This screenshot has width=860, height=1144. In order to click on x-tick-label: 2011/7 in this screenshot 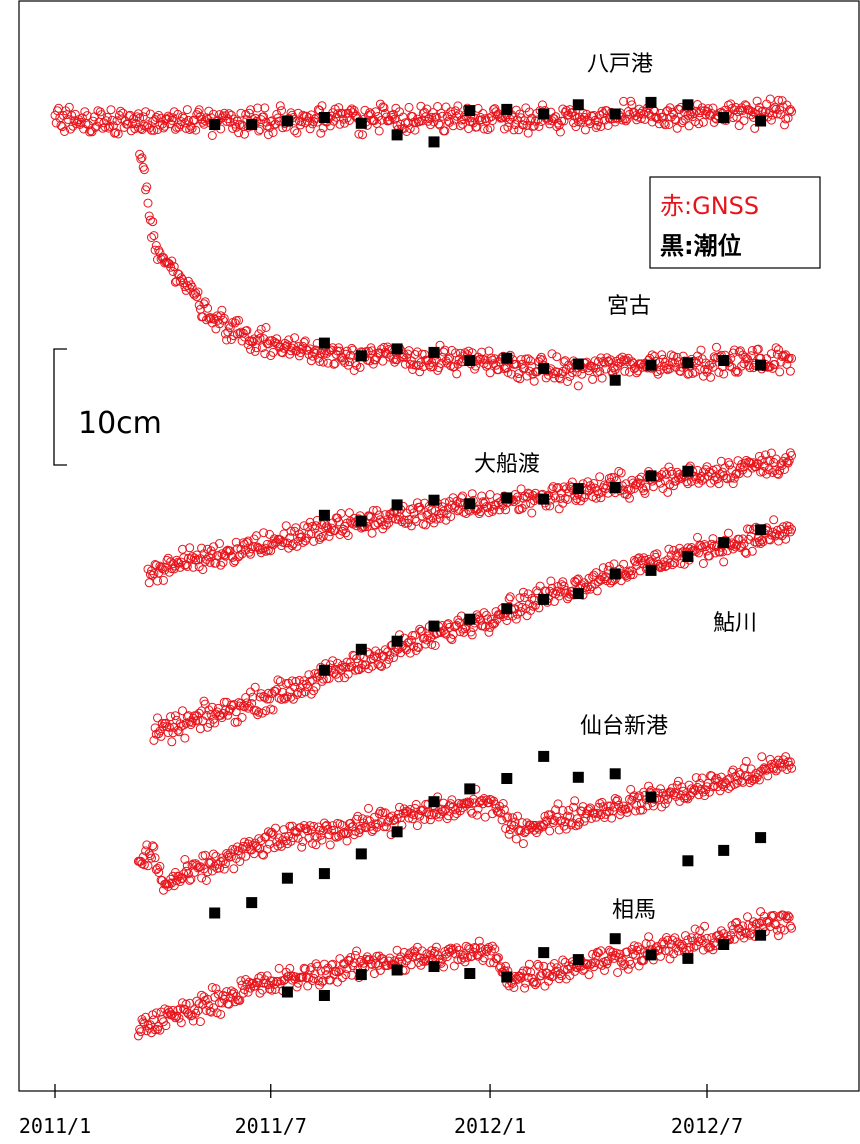, I will do `click(271, 1126)`.